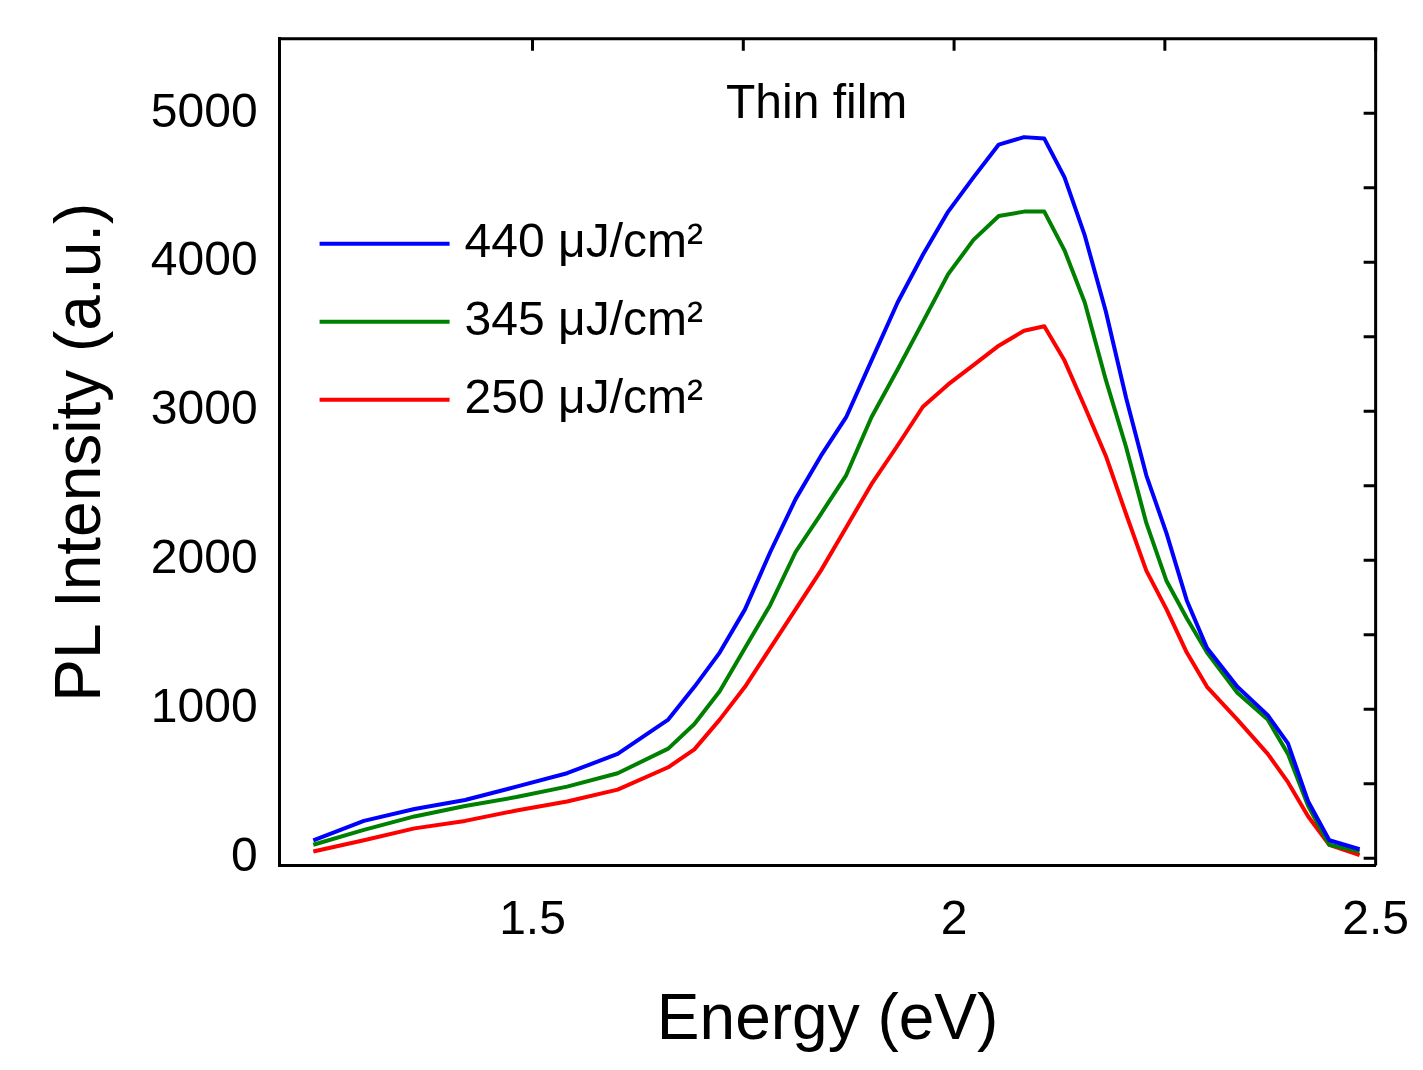 The width and height of the screenshot is (1423, 1070). Describe the element at coordinates (532, 917) in the screenshot. I see `x-tick-label: 1.5` at that location.